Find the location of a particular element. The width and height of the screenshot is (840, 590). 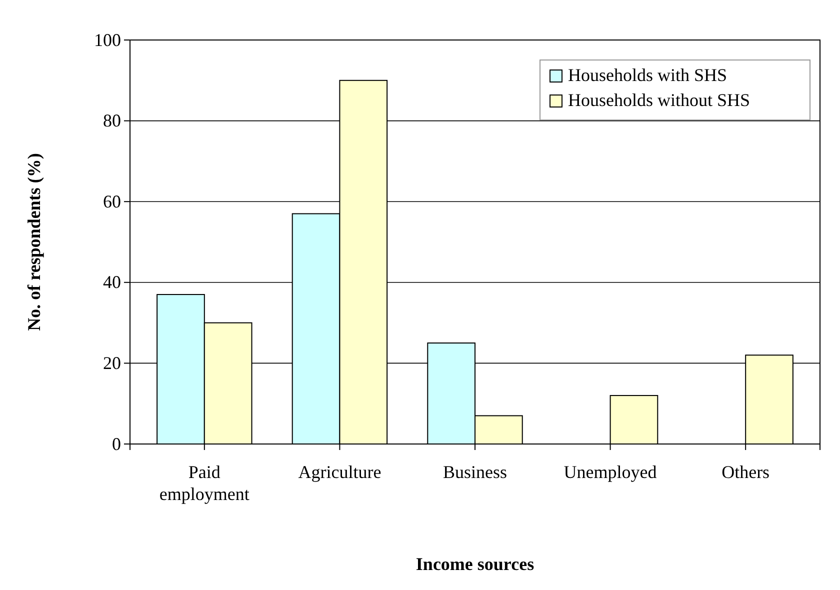

legend-label: Households with SHS is located at coordinates (648, 75).